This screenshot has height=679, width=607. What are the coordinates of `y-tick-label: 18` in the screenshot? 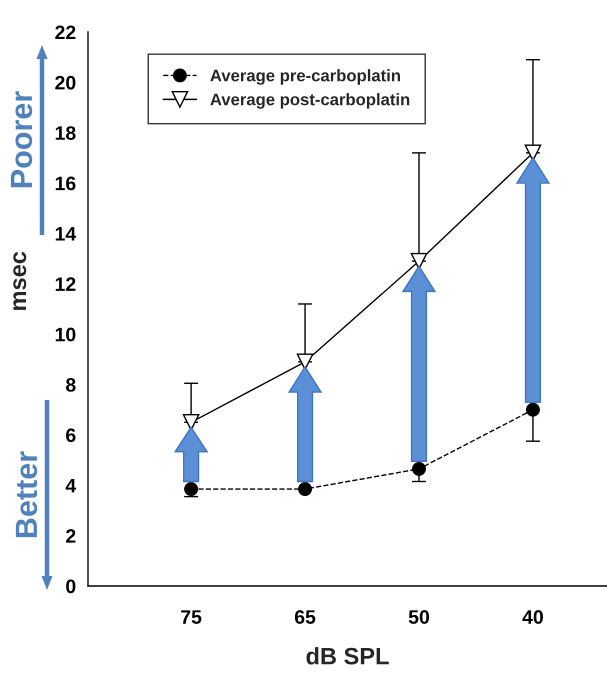 It's located at (66, 133).